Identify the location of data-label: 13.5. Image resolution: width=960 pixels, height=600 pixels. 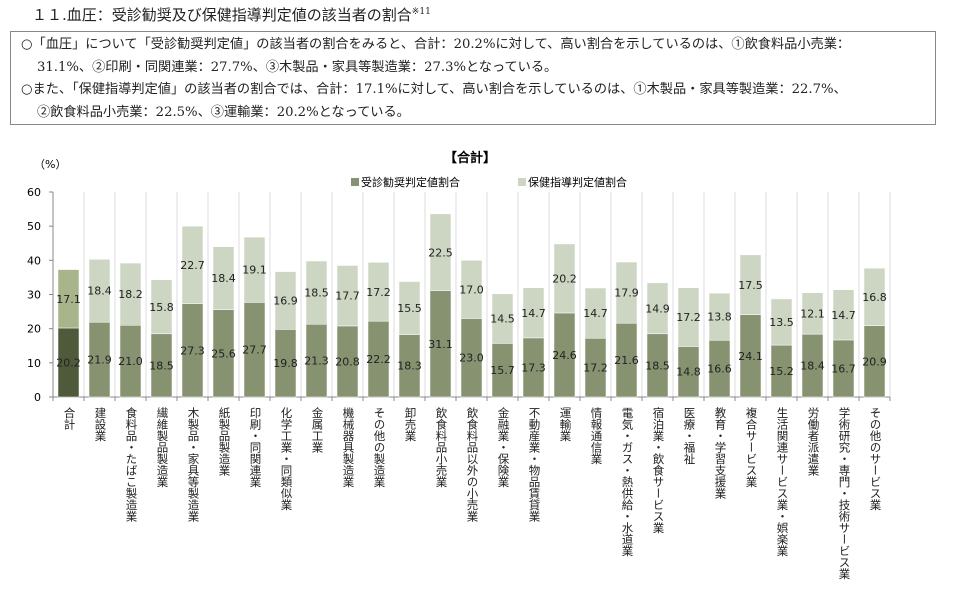
(781, 322).